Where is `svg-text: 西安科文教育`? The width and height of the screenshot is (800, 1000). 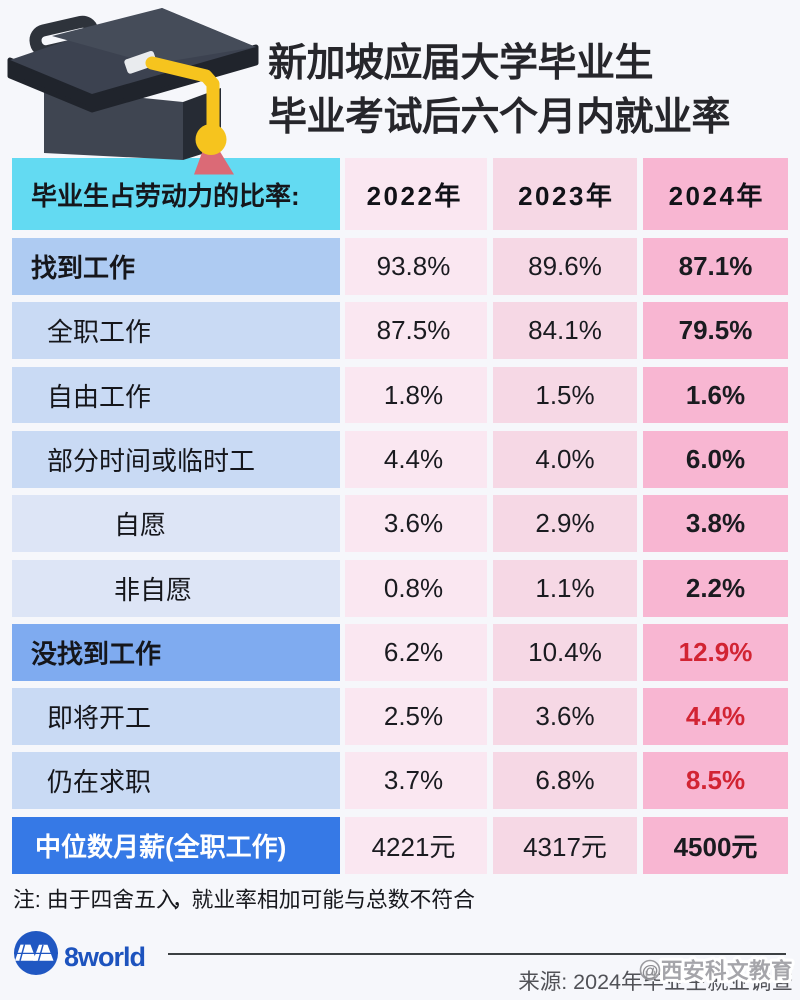
svg-text: 西安科文教育 is located at coordinates (727, 970).